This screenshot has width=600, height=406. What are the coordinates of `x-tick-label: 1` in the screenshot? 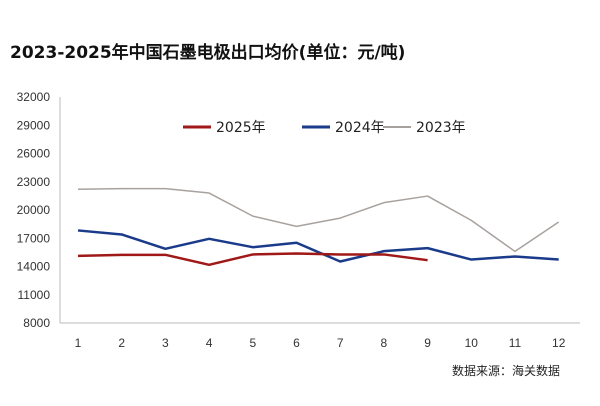 It's located at (78, 343).